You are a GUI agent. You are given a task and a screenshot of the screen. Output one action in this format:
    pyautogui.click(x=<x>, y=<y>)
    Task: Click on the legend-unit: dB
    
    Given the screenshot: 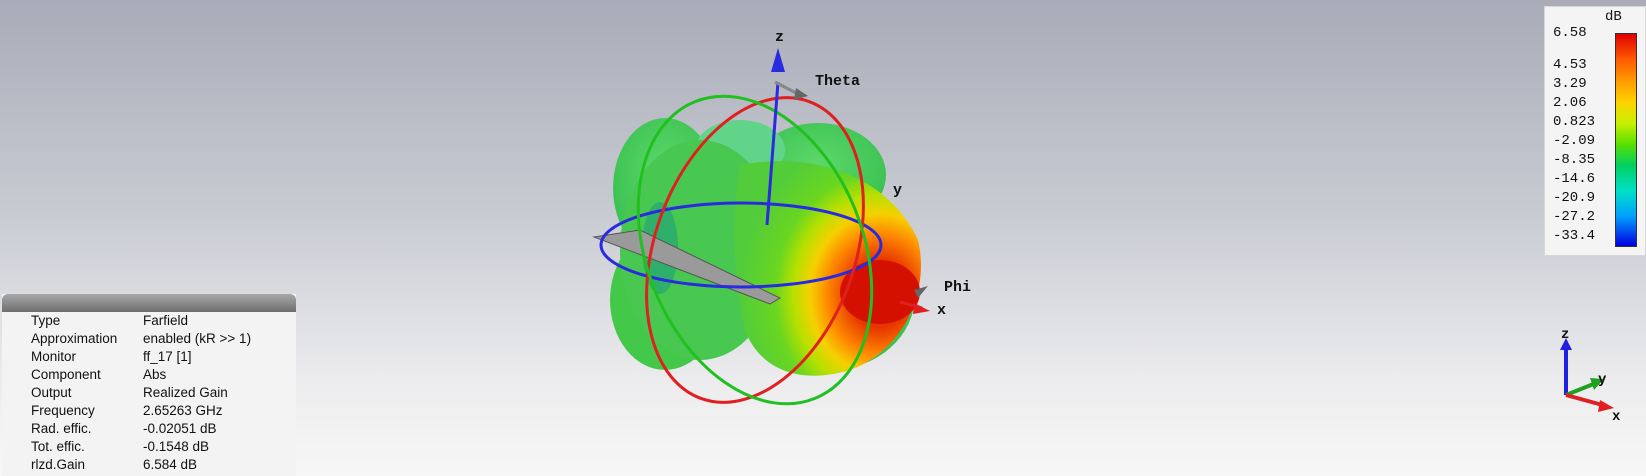 What is the action you would take?
    pyautogui.click(x=1613, y=17)
    